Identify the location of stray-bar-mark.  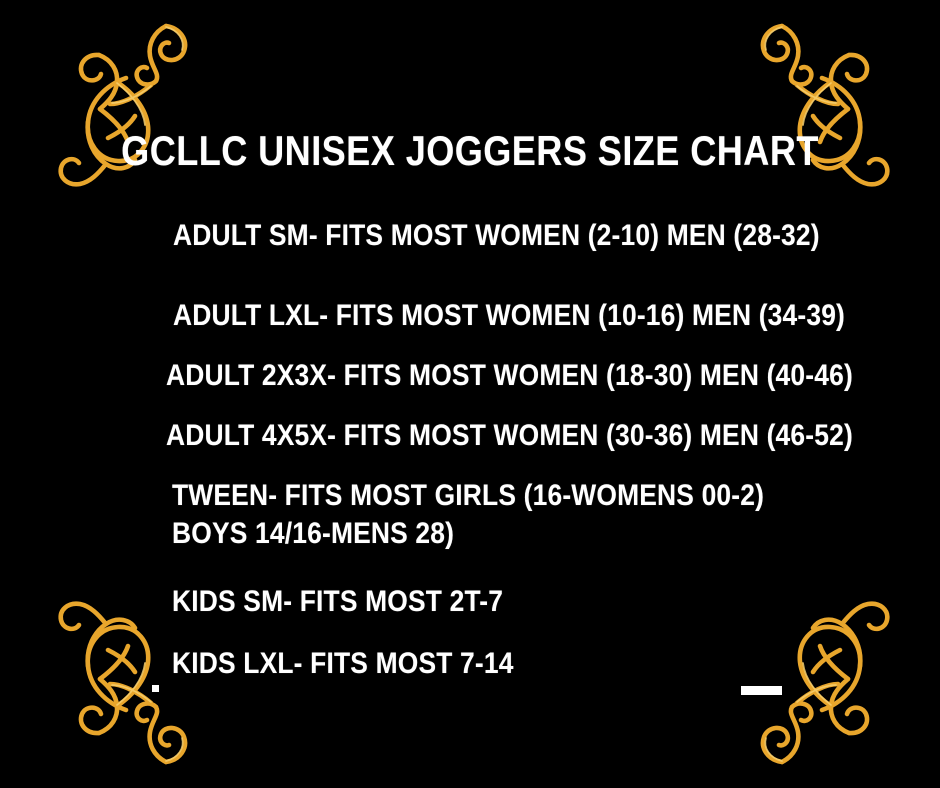
(761, 690).